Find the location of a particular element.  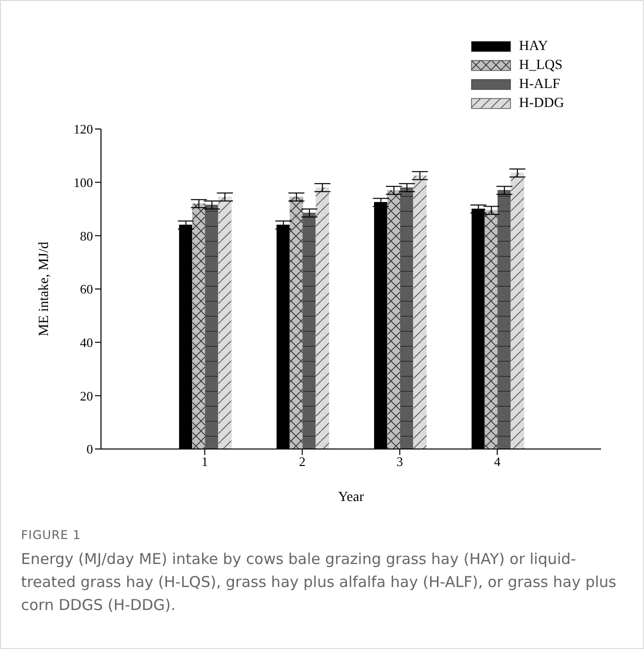

y-tick-label: 80 is located at coordinates (86, 236).